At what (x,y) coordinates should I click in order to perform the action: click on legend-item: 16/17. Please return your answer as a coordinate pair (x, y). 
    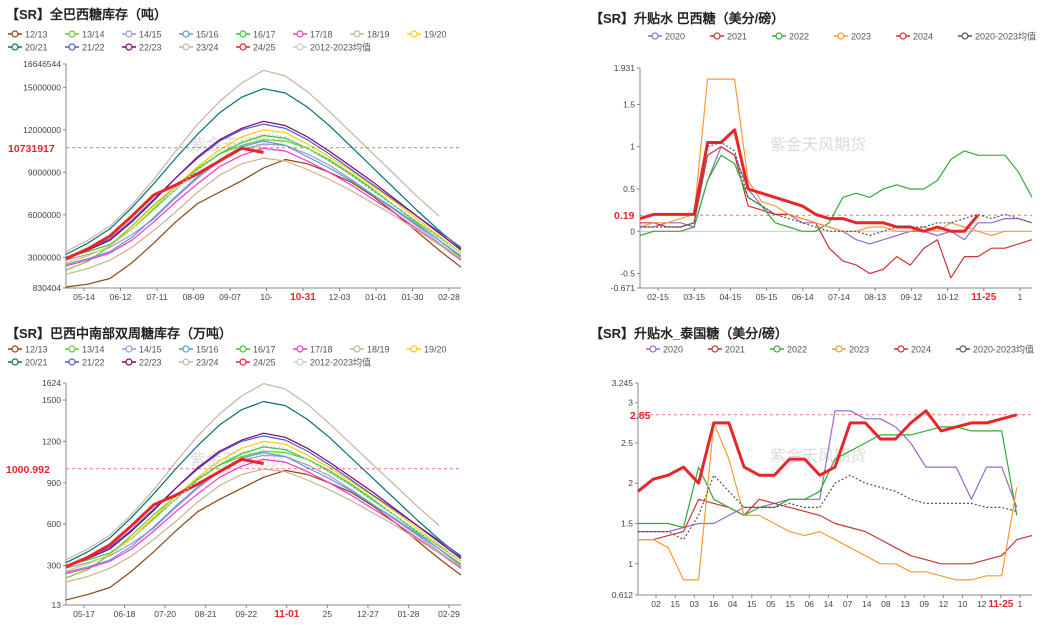
    Looking at the image, I should click on (256, 350).